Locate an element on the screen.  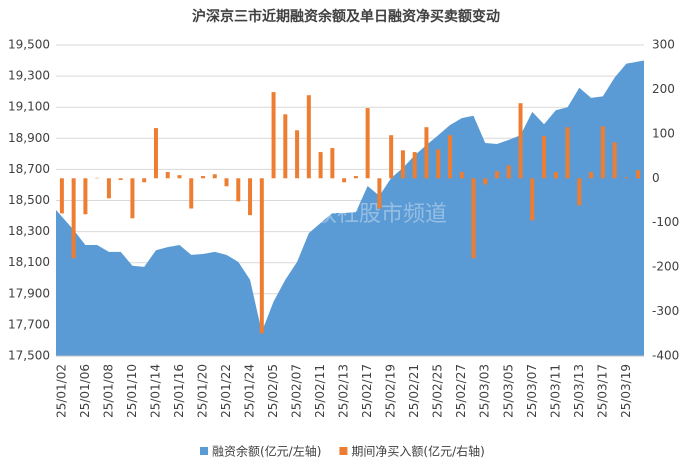
y2-tick-label: 0 is located at coordinates (656, 178).